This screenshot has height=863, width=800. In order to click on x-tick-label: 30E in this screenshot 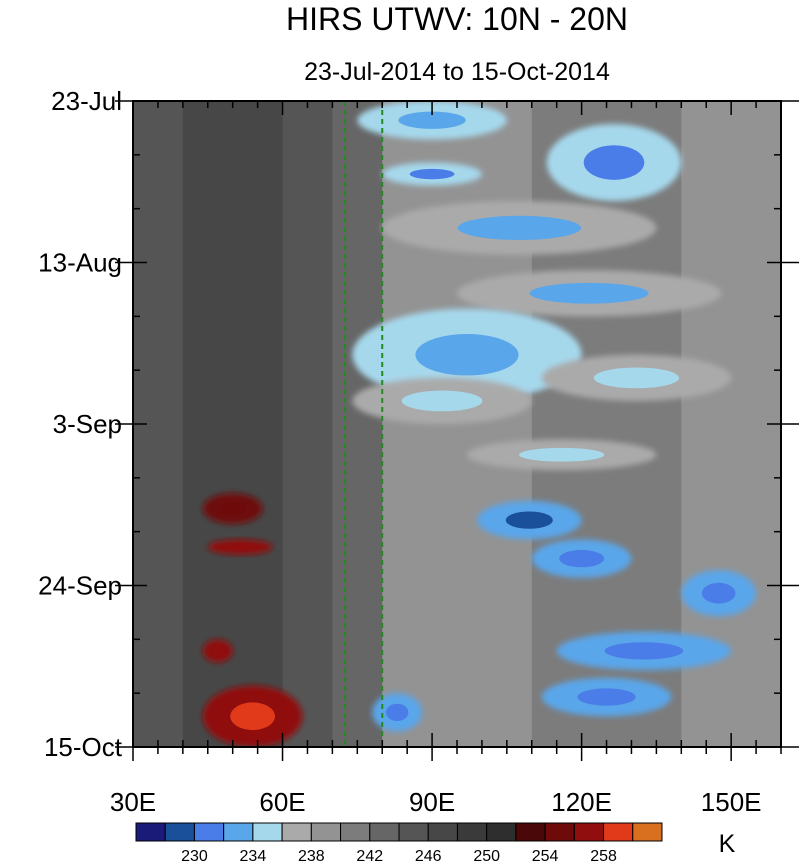, I will do `click(133, 802)`.